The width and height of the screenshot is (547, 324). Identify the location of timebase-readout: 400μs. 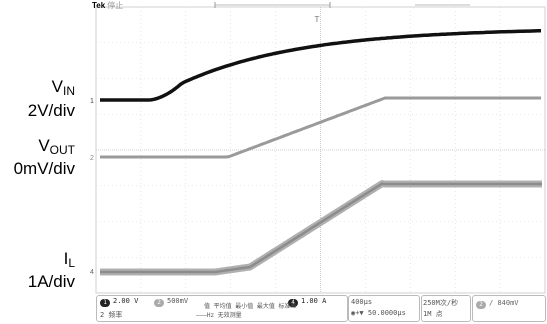
(362, 302).